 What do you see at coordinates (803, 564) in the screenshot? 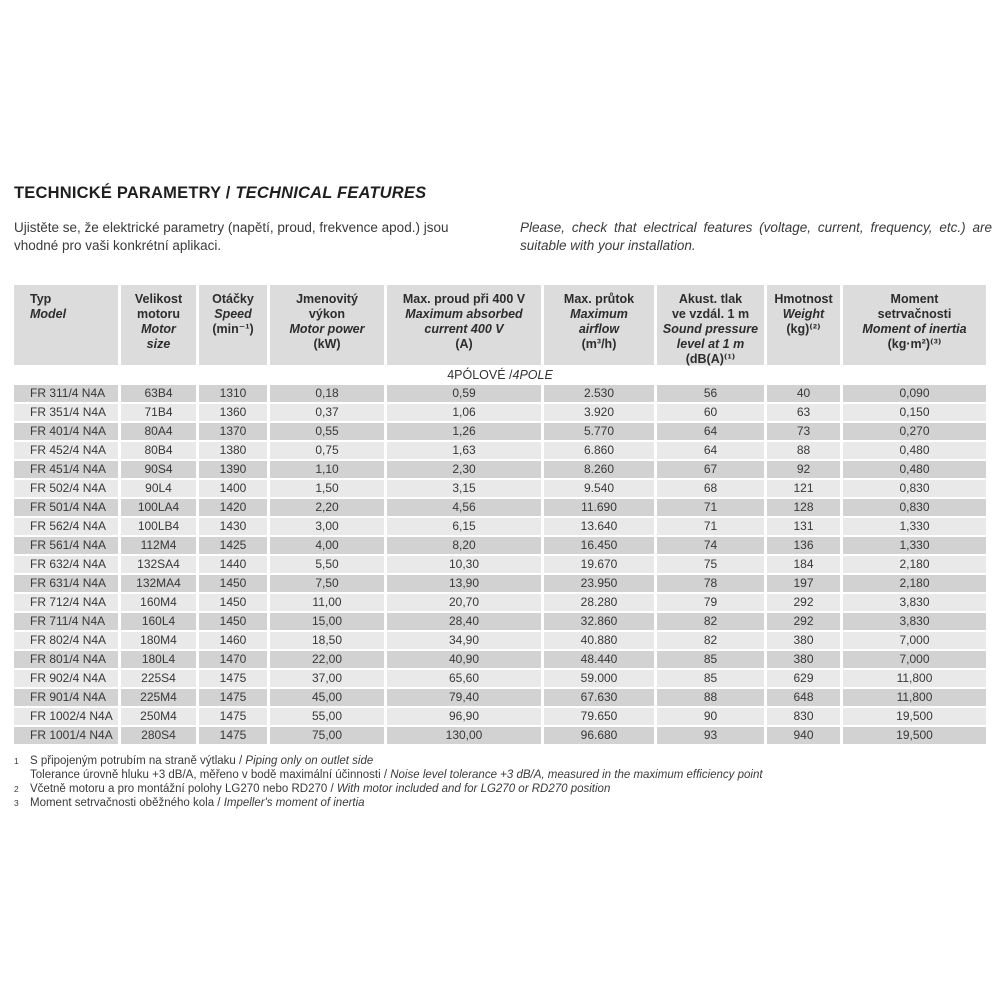
I see `cell-weight: 184` at bounding box center [803, 564].